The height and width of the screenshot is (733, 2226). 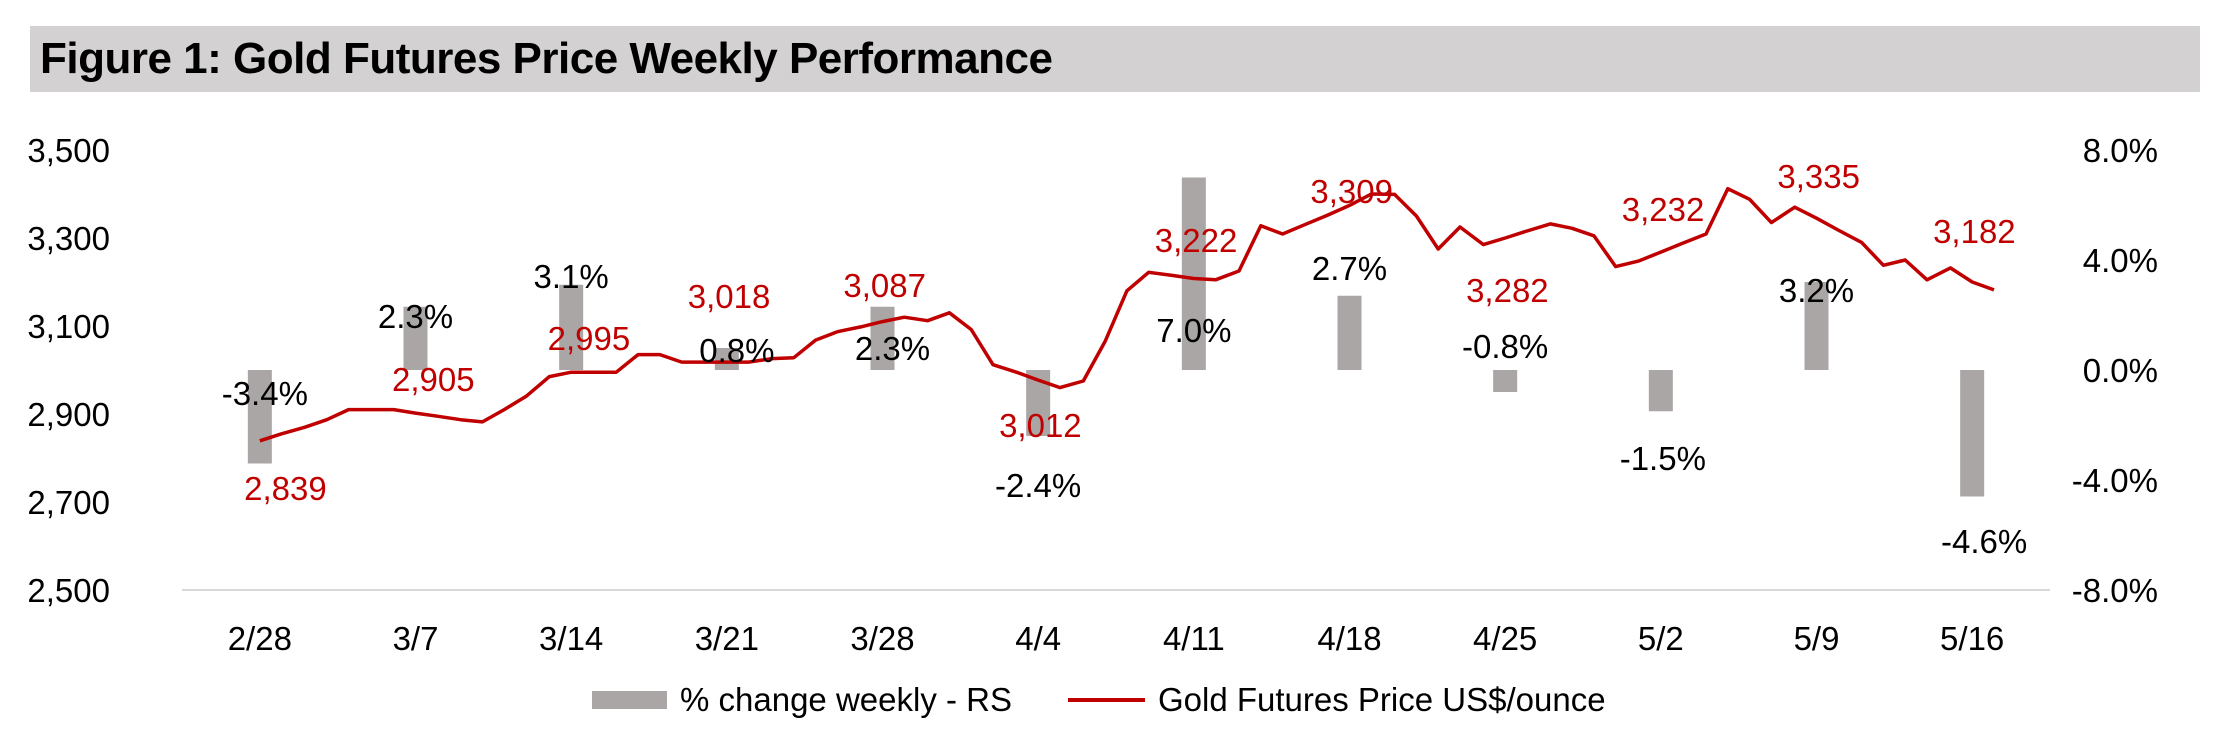 What do you see at coordinates (68, 238) in the screenshot?
I see `left-tick-label: 3,300` at bounding box center [68, 238].